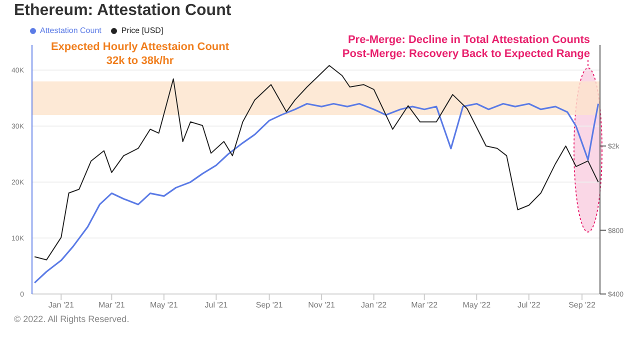  What do you see at coordinates (468, 40) in the screenshot?
I see `annotation: Pre-Merge: Decline in Total Attestation Counts` at bounding box center [468, 40].